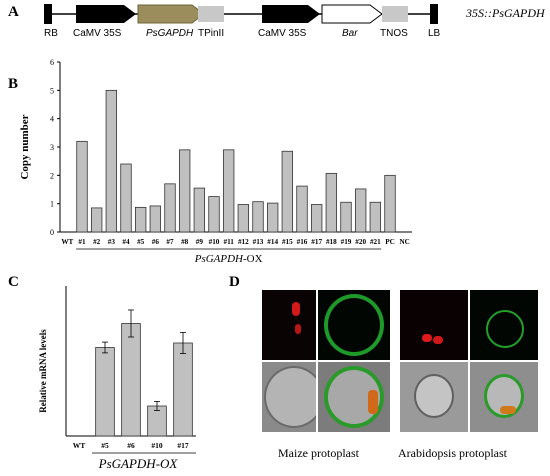  Describe the element at coordinates (360, 242) in the screenshot. I see `x-tick-label: #20` at that location.